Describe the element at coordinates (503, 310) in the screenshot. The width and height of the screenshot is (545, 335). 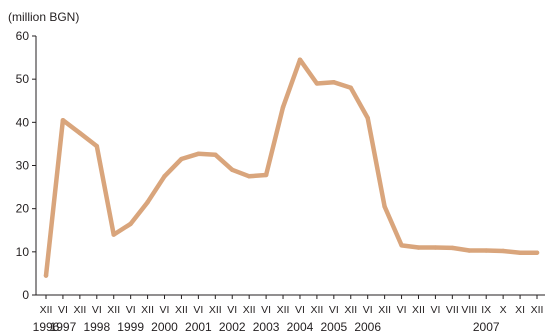
I see `x-month-label: X` at that location.